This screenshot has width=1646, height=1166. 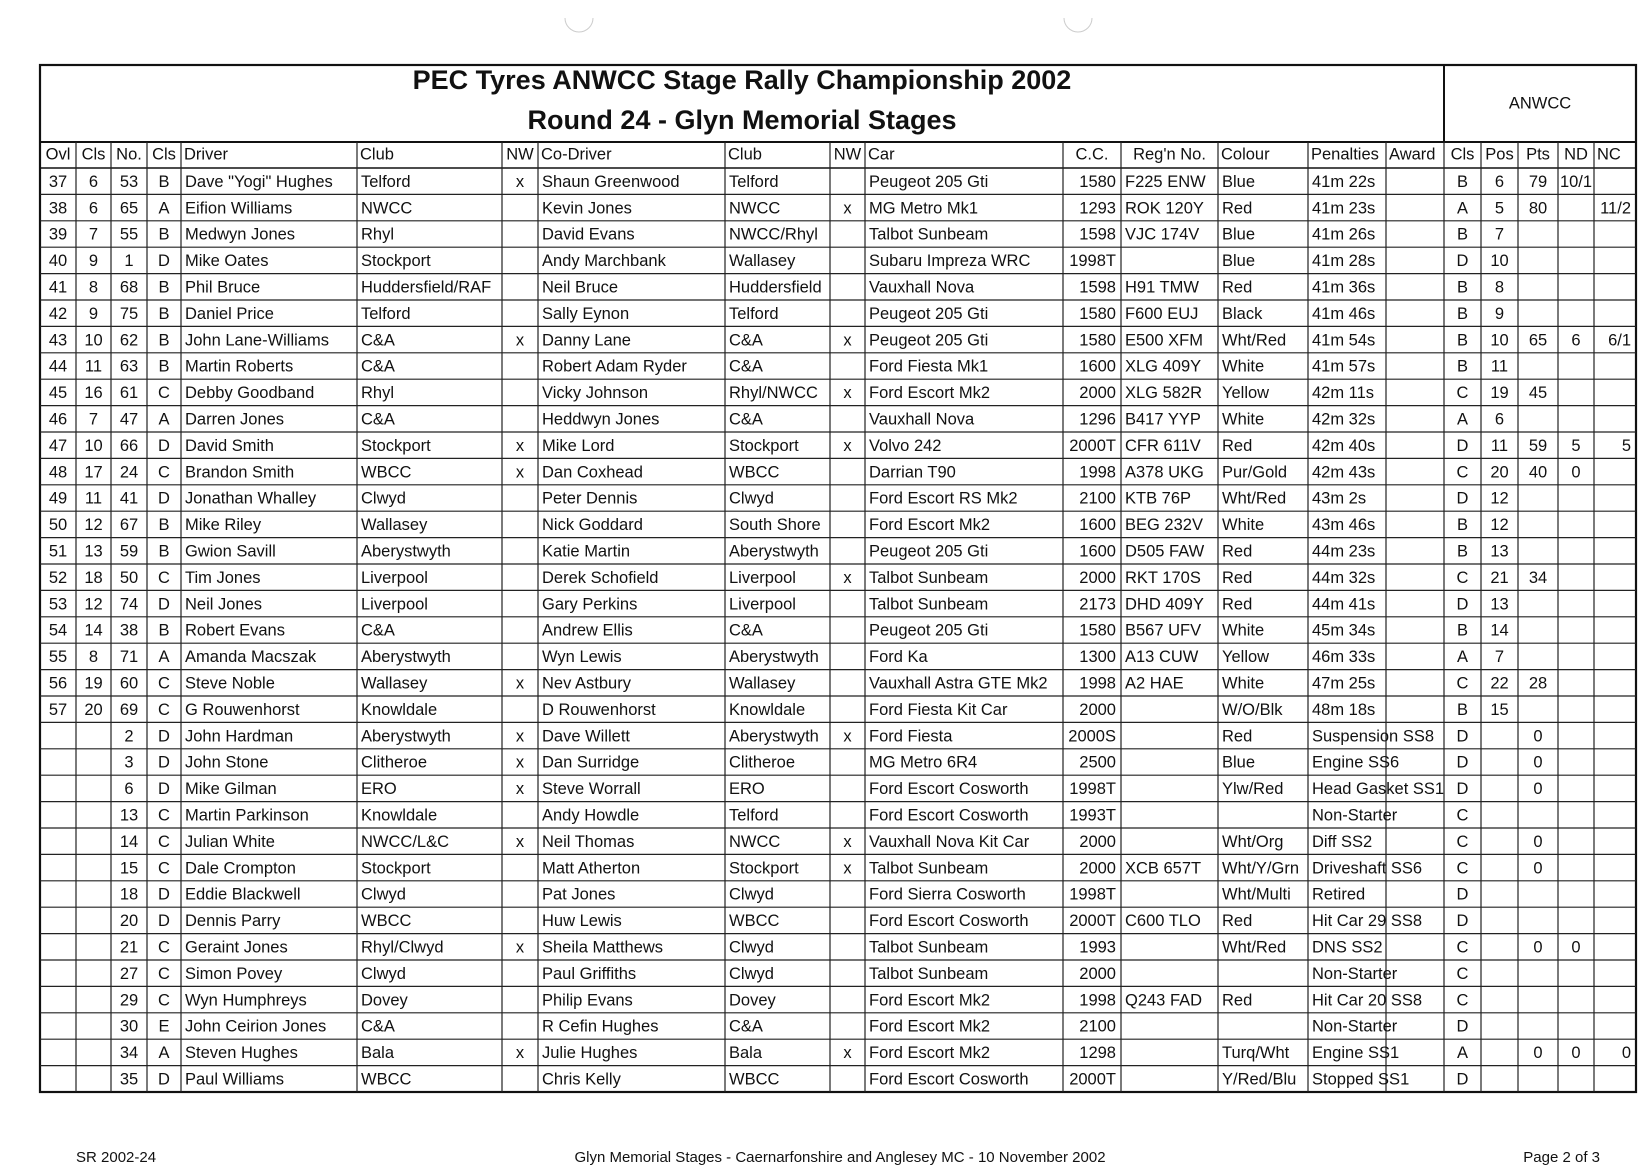 What do you see at coordinates (239, 472) in the screenshot?
I see `cell: Brandon Smith` at bounding box center [239, 472].